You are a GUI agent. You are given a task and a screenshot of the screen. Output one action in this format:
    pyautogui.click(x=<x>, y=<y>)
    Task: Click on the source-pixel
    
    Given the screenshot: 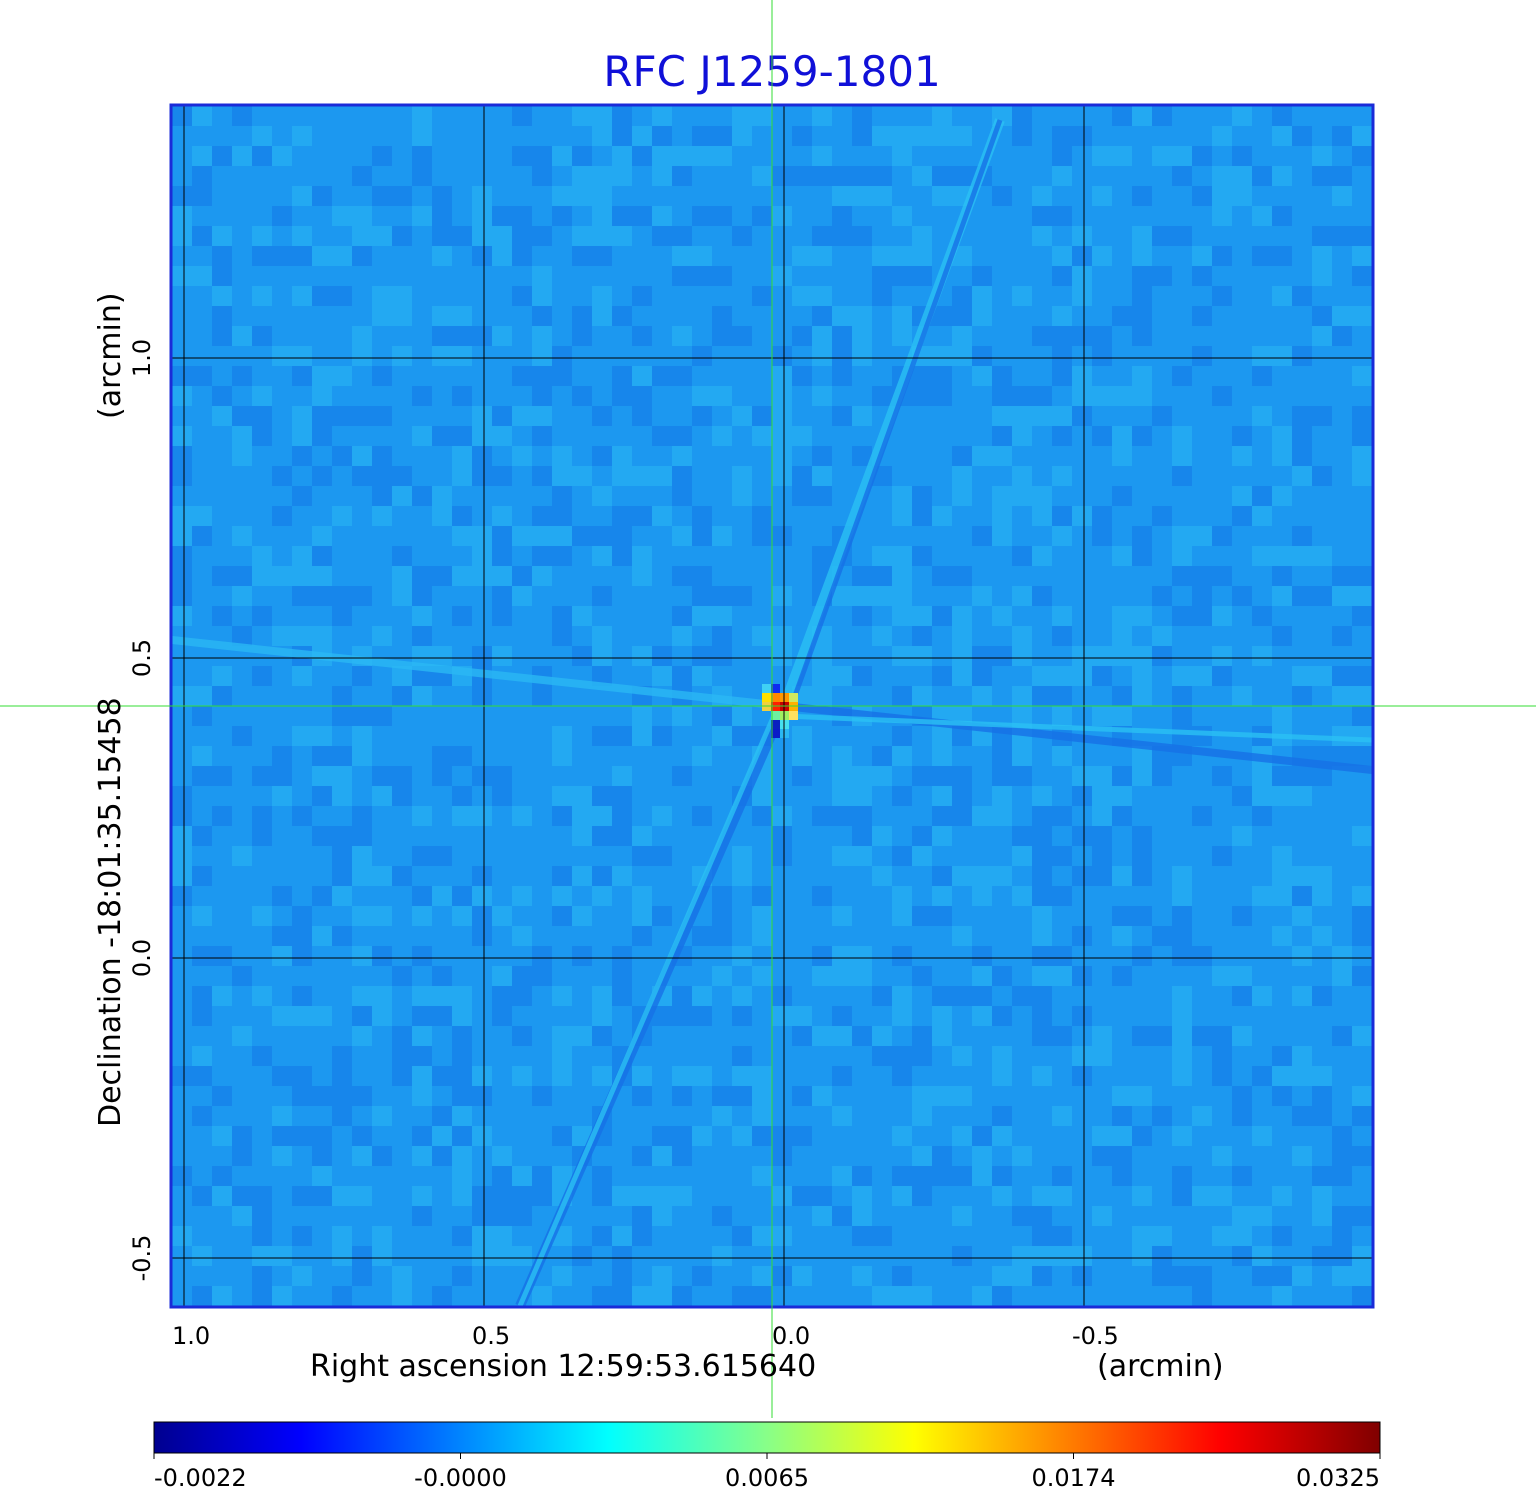 What is the action you would take?
    pyautogui.click(x=766, y=697)
    